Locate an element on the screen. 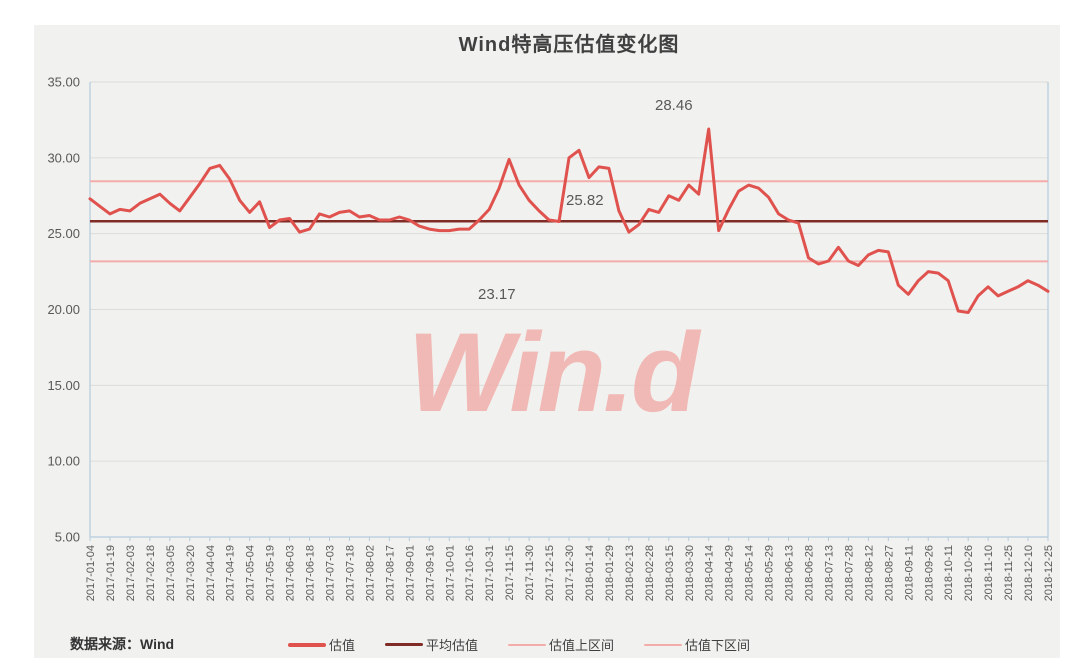  svg-text: 2017-01-04 is located at coordinates (91, 573).